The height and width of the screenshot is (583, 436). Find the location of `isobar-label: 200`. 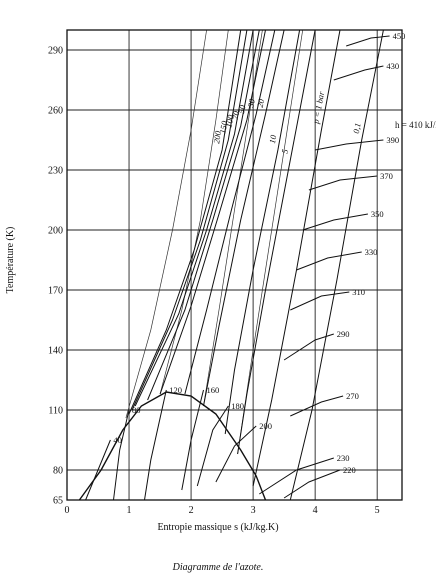

isobar-label: 200 is located at coordinates (217, 136).